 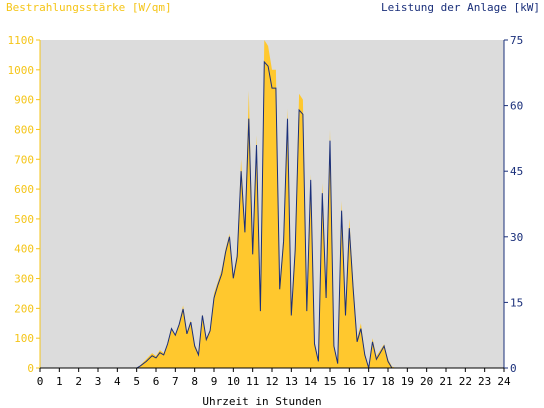 What do you see at coordinates (78, 381) in the screenshot?
I see `x-tick-label: 2` at bounding box center [78, 381].